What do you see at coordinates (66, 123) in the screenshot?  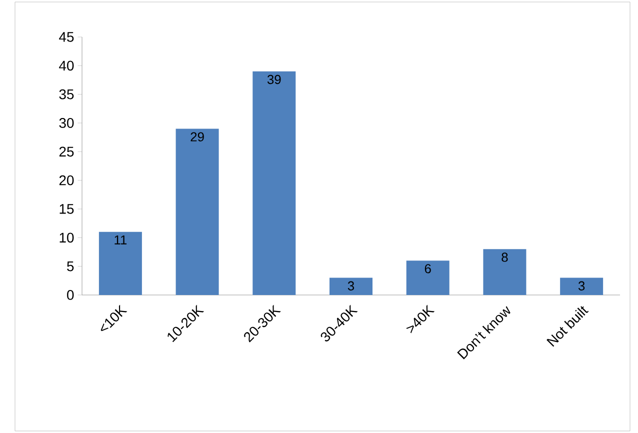 I see `y-tick-label: 30` at bounding box center [66, 123].